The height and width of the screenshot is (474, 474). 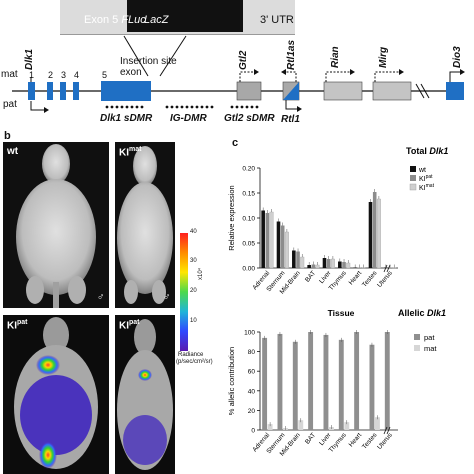 What do you see at coordinates (231, 381) in the screenshot?
I see `chart2-ylabel: % allelic contribution` at bounding box center [231, 381].